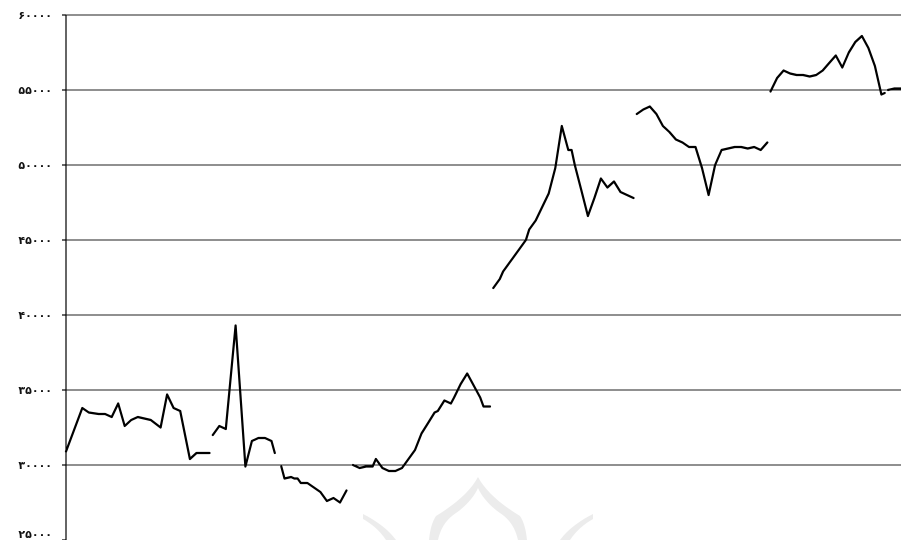 Image resolution: width=901 pixels, height=544 pixels. What do you see at coordinates (35, 90) in the screenshot?
I see `y-tick-label: ۵۵۰۰۰` at bounding box center [35, 90].